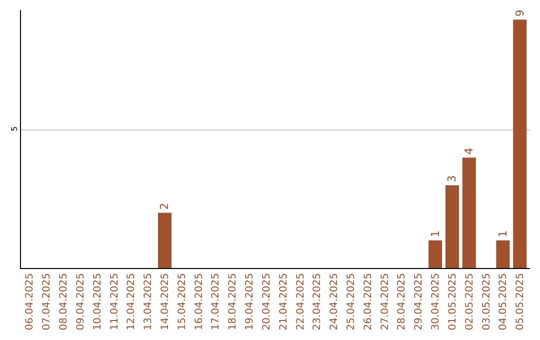  I want to click on x-tick-label: 23.04.2025, so click(318, 301).